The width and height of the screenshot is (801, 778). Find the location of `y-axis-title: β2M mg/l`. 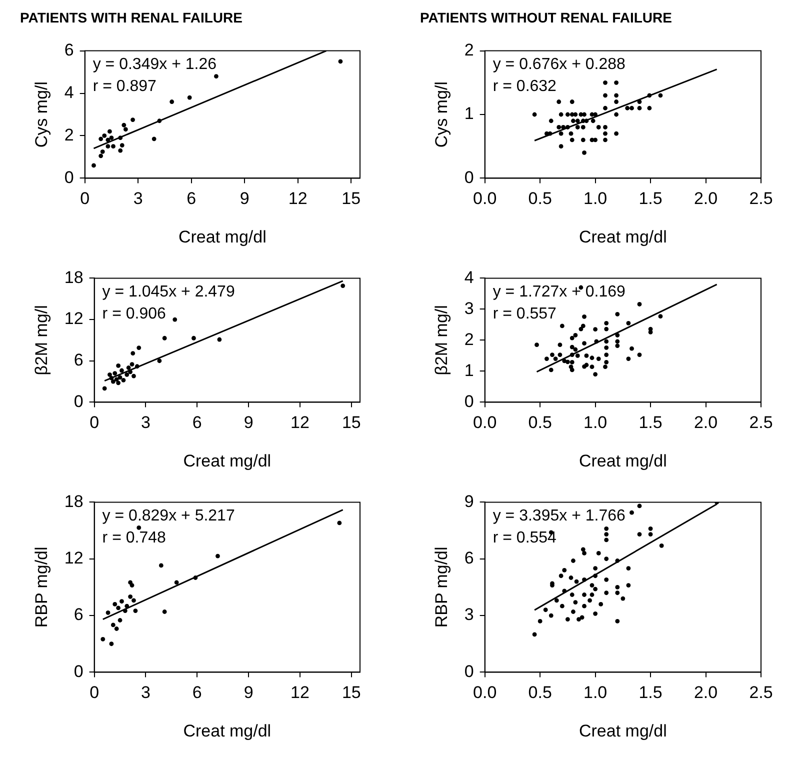

y-axis-title: β2M mg/l is located at coordinates (441, 340).